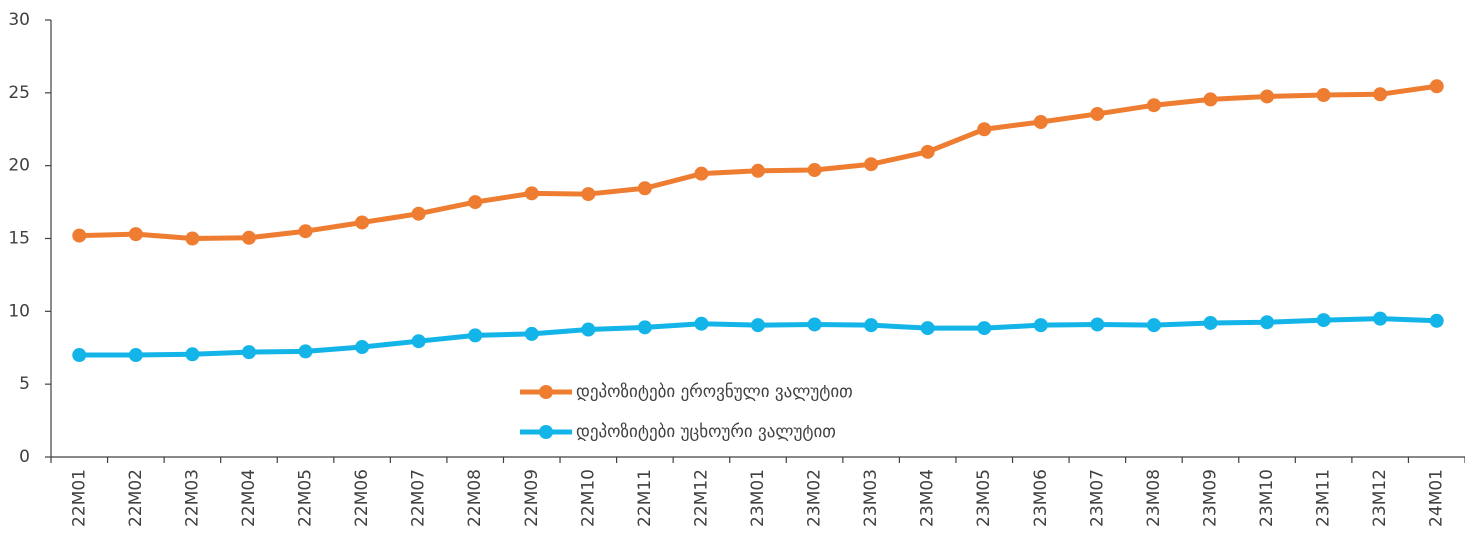  What do you see at coordinates (1154, 498) in the screenshot?
I see `x-tick-label: 23M08` at bounding box center [1154, 498].